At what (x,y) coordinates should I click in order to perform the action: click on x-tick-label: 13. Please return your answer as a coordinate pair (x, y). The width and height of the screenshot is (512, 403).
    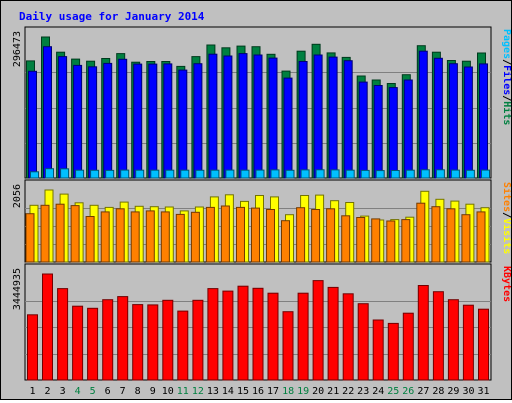
    Looking at the image, I should click on (213, 391).